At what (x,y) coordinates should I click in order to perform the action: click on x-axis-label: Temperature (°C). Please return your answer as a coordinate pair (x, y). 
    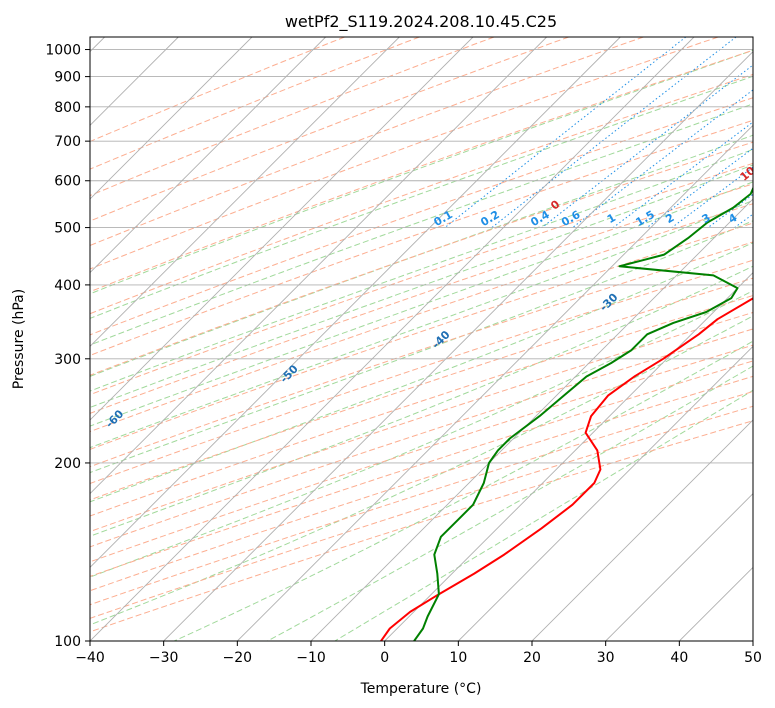
    Looking at the image, I should click on (421, 689).